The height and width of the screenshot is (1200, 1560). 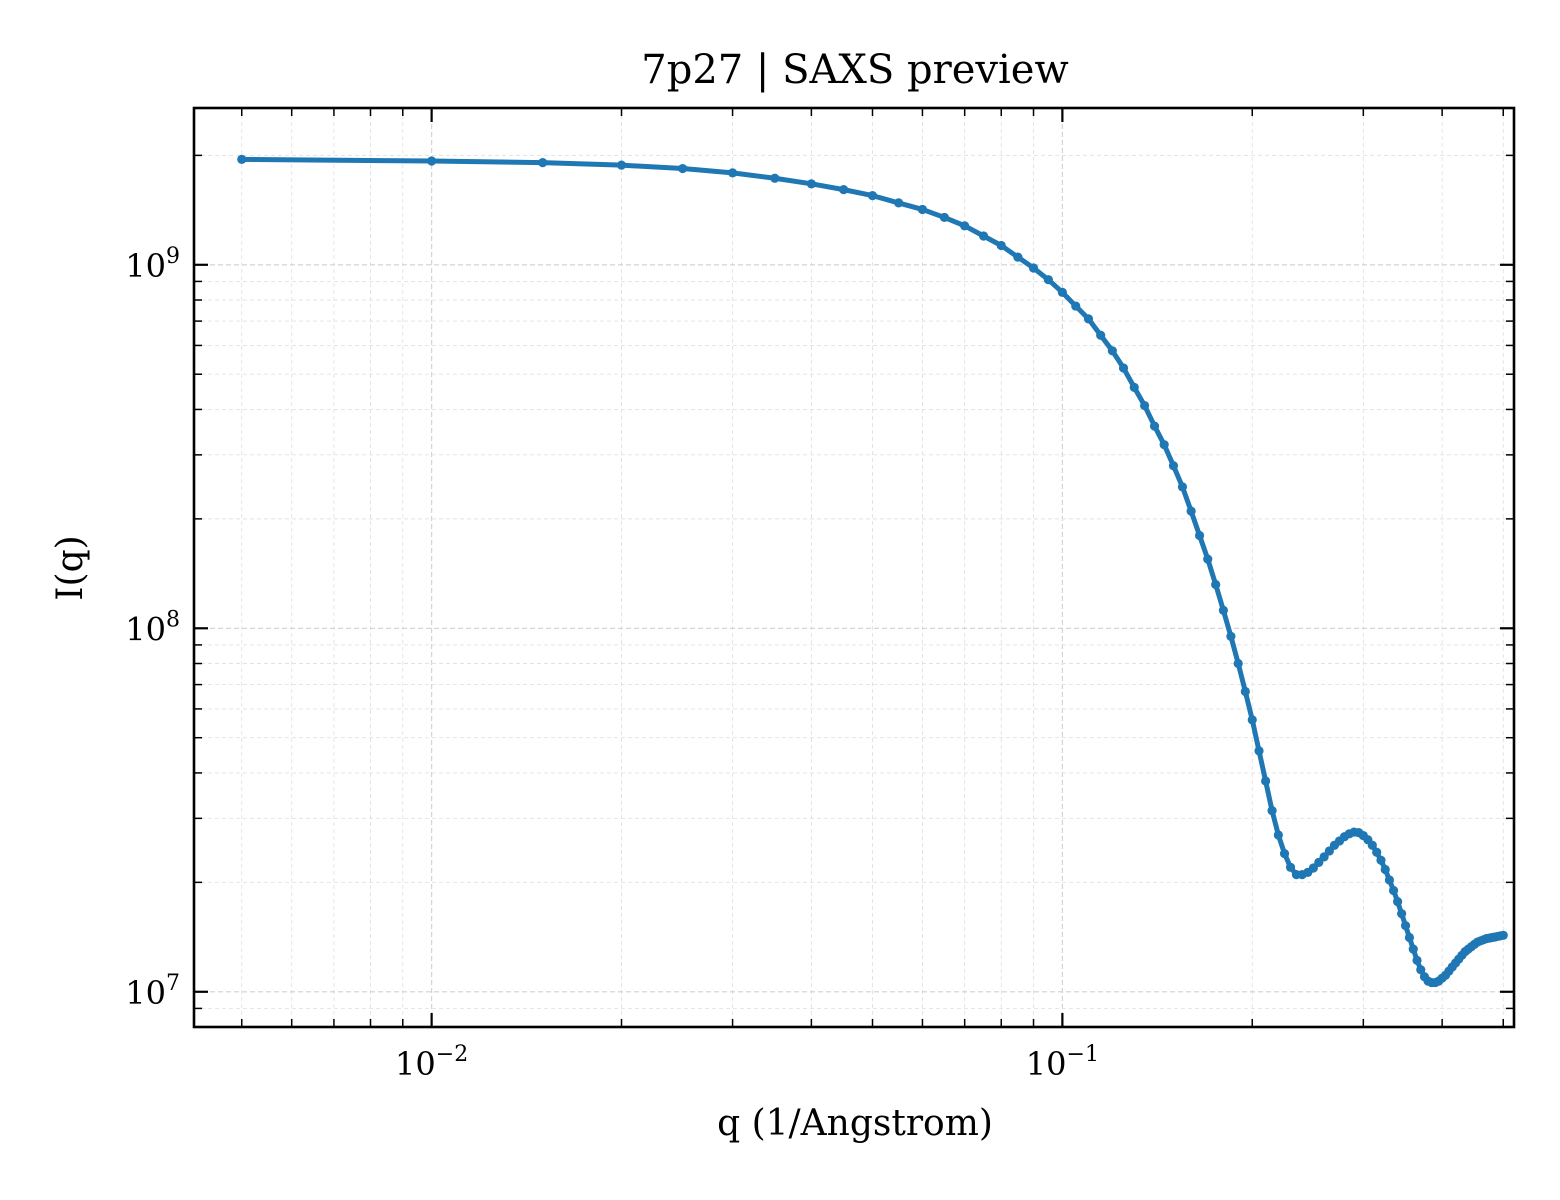 I want to click on x-tick-label-exponent: −1, so click(x=1083, y=1054).